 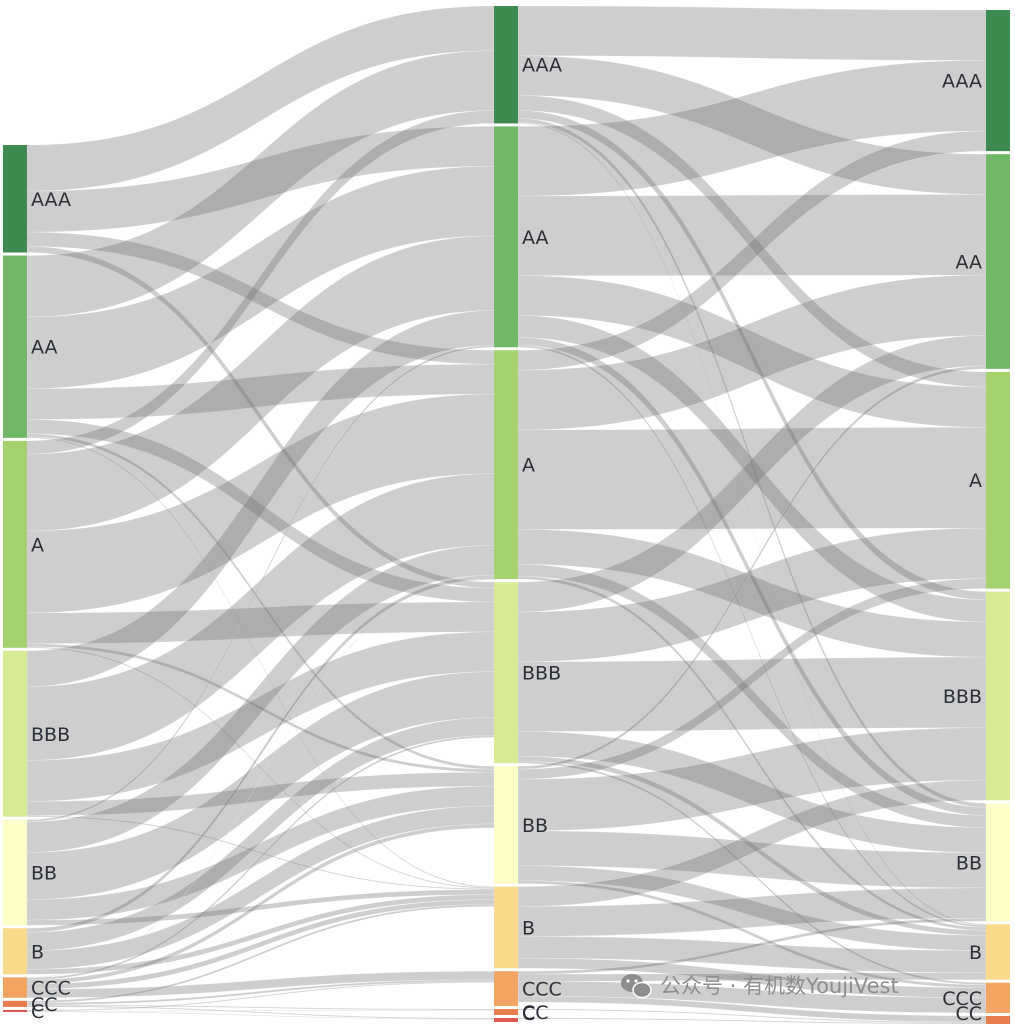 What do you see at coordinates (998, 480) in the screenshot?
I see `node-col3-a` at bounding box center [998, 480].